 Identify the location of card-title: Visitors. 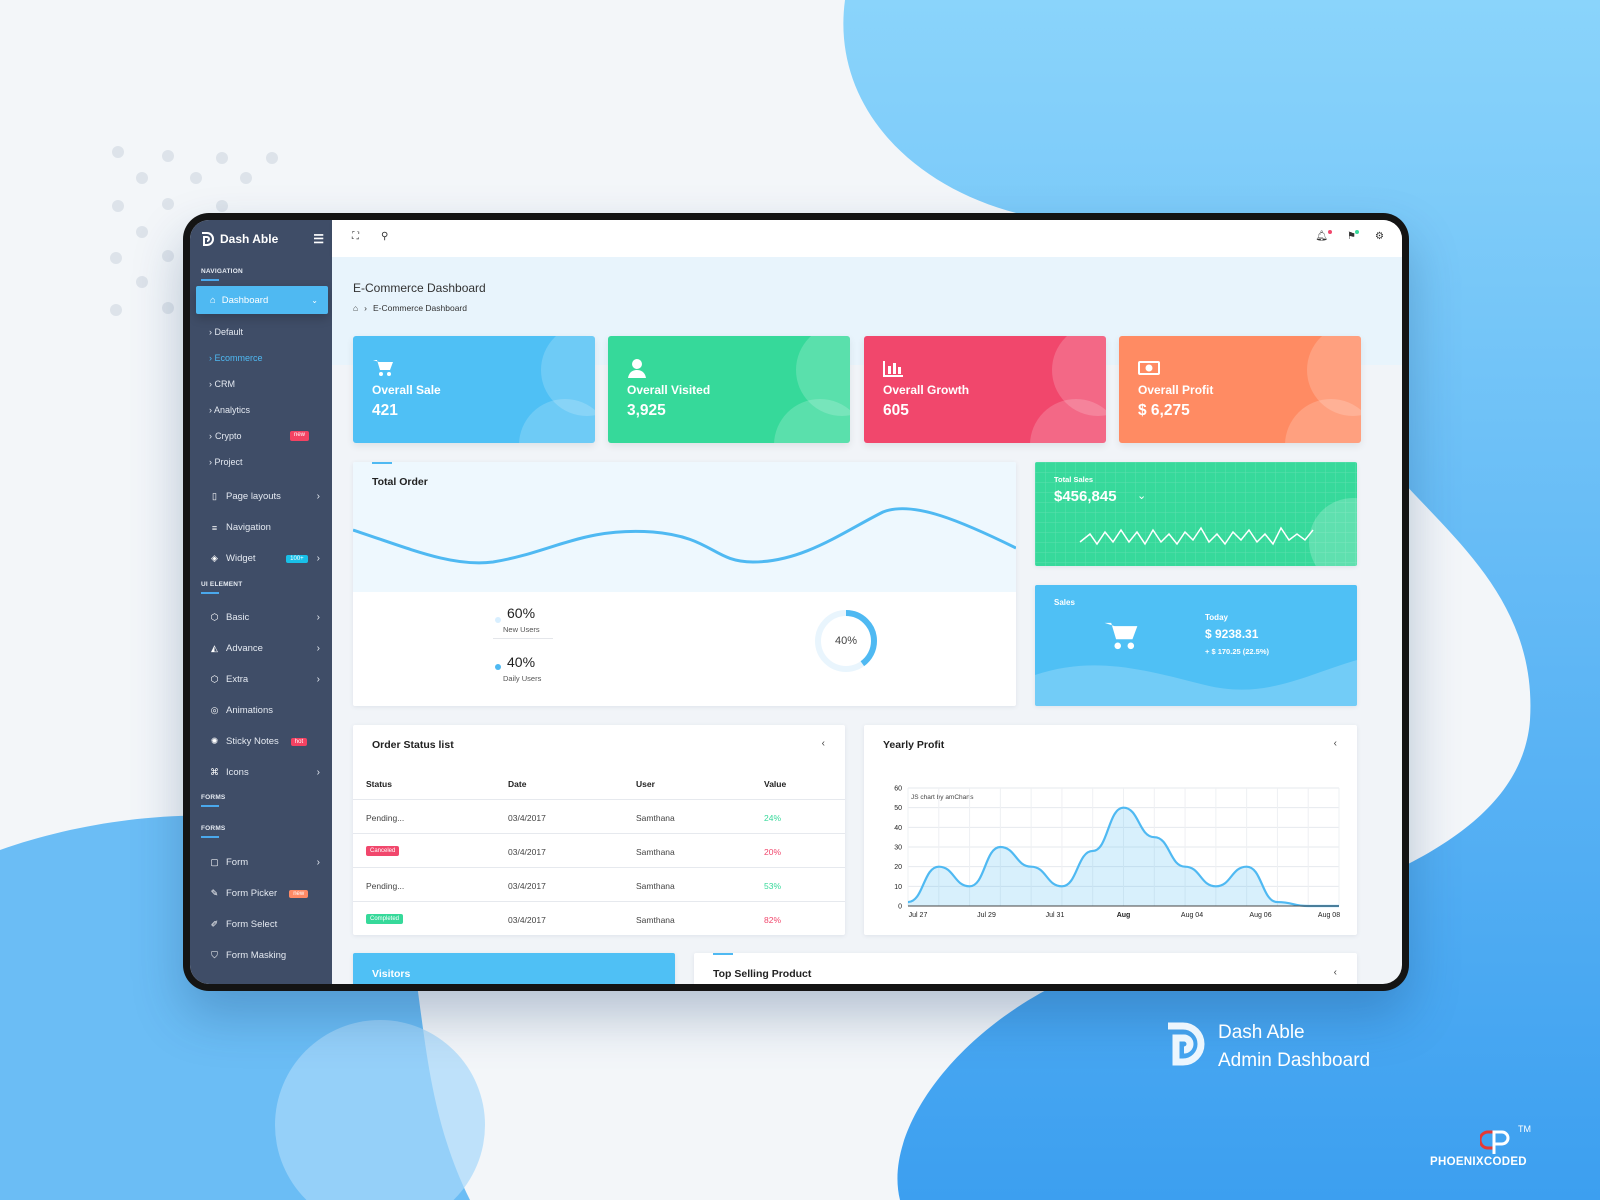
(391, 974).